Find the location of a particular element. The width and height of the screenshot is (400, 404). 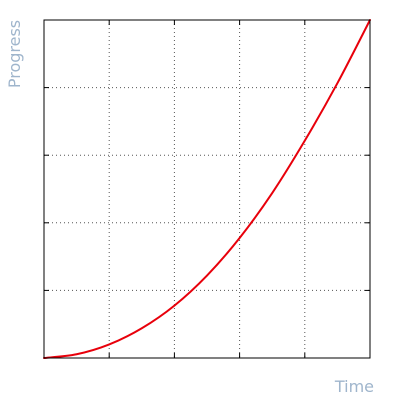

y-axis-label: Progress is located at coordinates (14, 54).